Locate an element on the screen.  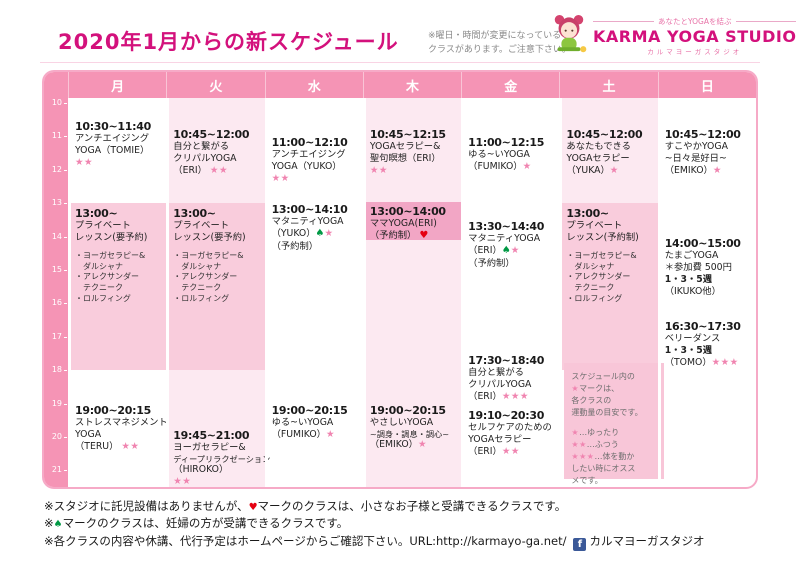
day-header-row: 月 火 水 木 金 土 日 is located at coordinates (400, 85).